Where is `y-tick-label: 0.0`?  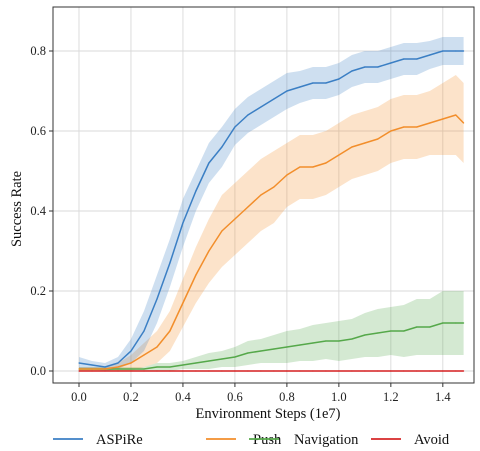
y-tick-label: 0.0 is located at coordinates (38, 371).